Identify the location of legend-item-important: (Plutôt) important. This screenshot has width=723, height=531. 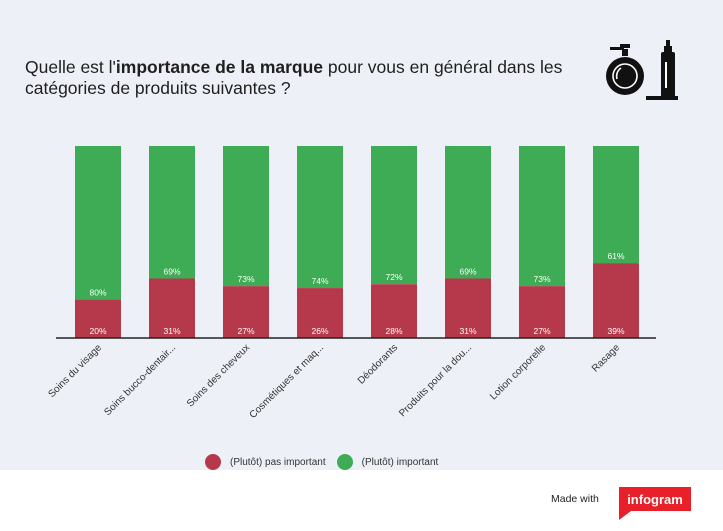
(387, 462).